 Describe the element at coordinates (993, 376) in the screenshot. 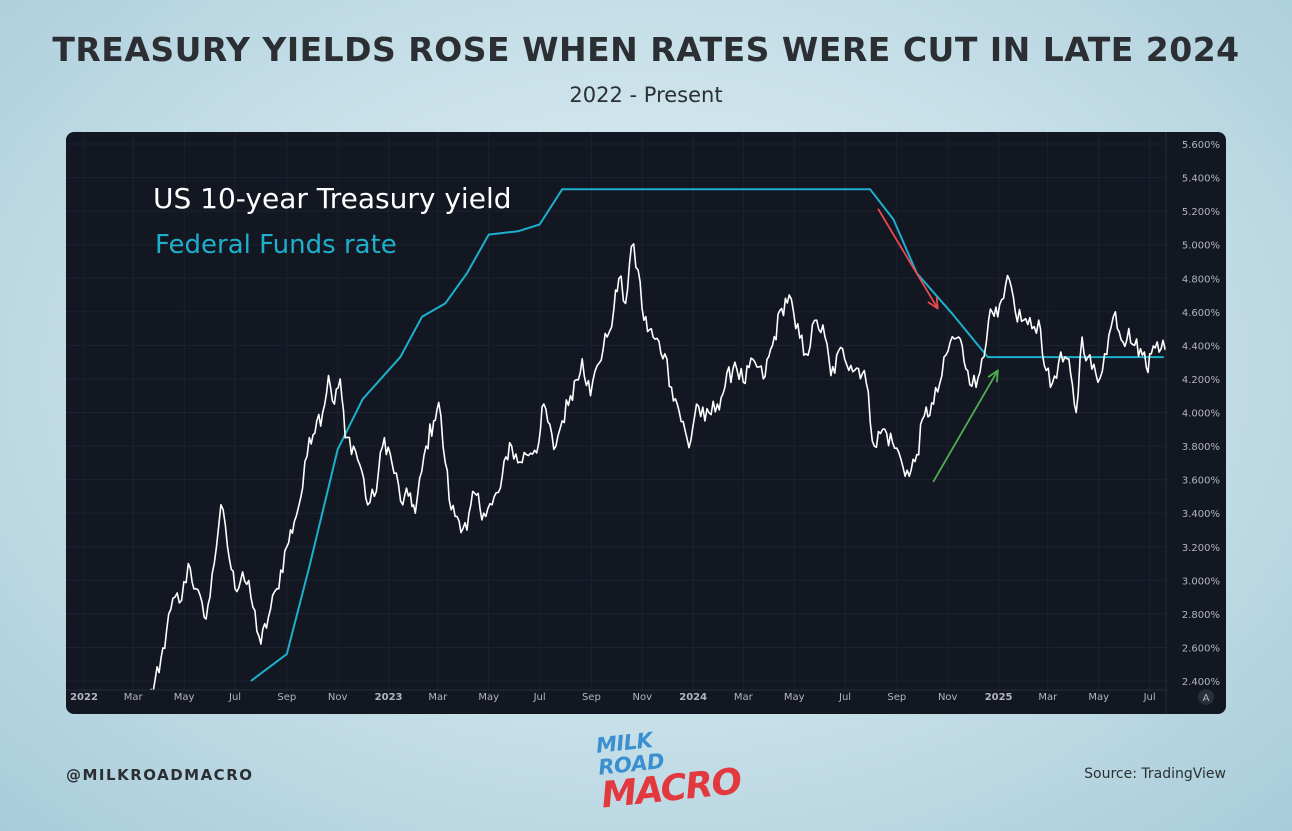

I see `up-arrow-head` at that location.